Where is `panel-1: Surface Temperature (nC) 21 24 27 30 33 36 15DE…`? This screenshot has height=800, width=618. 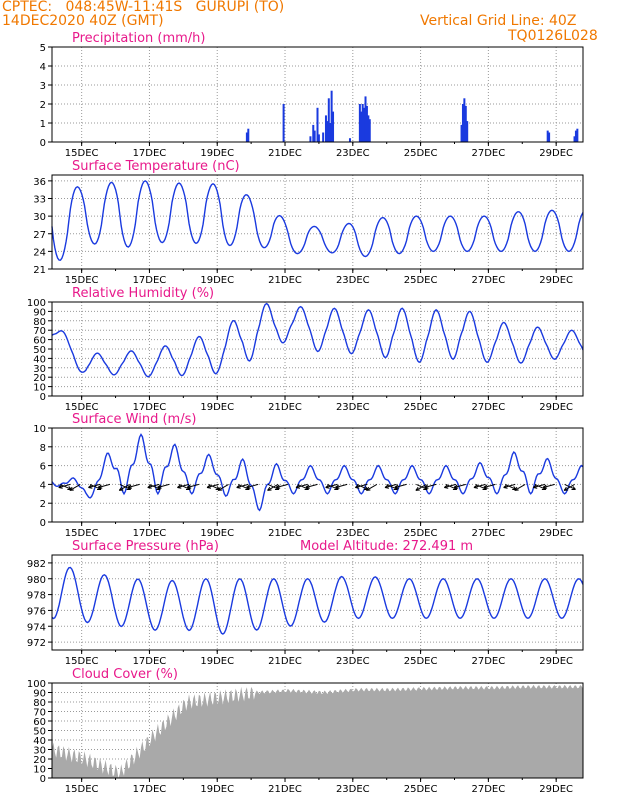 panel-1: Surface Temperature (nC) 21 24 27 30 33 36 15DE… is located at coordinates (308, 222).